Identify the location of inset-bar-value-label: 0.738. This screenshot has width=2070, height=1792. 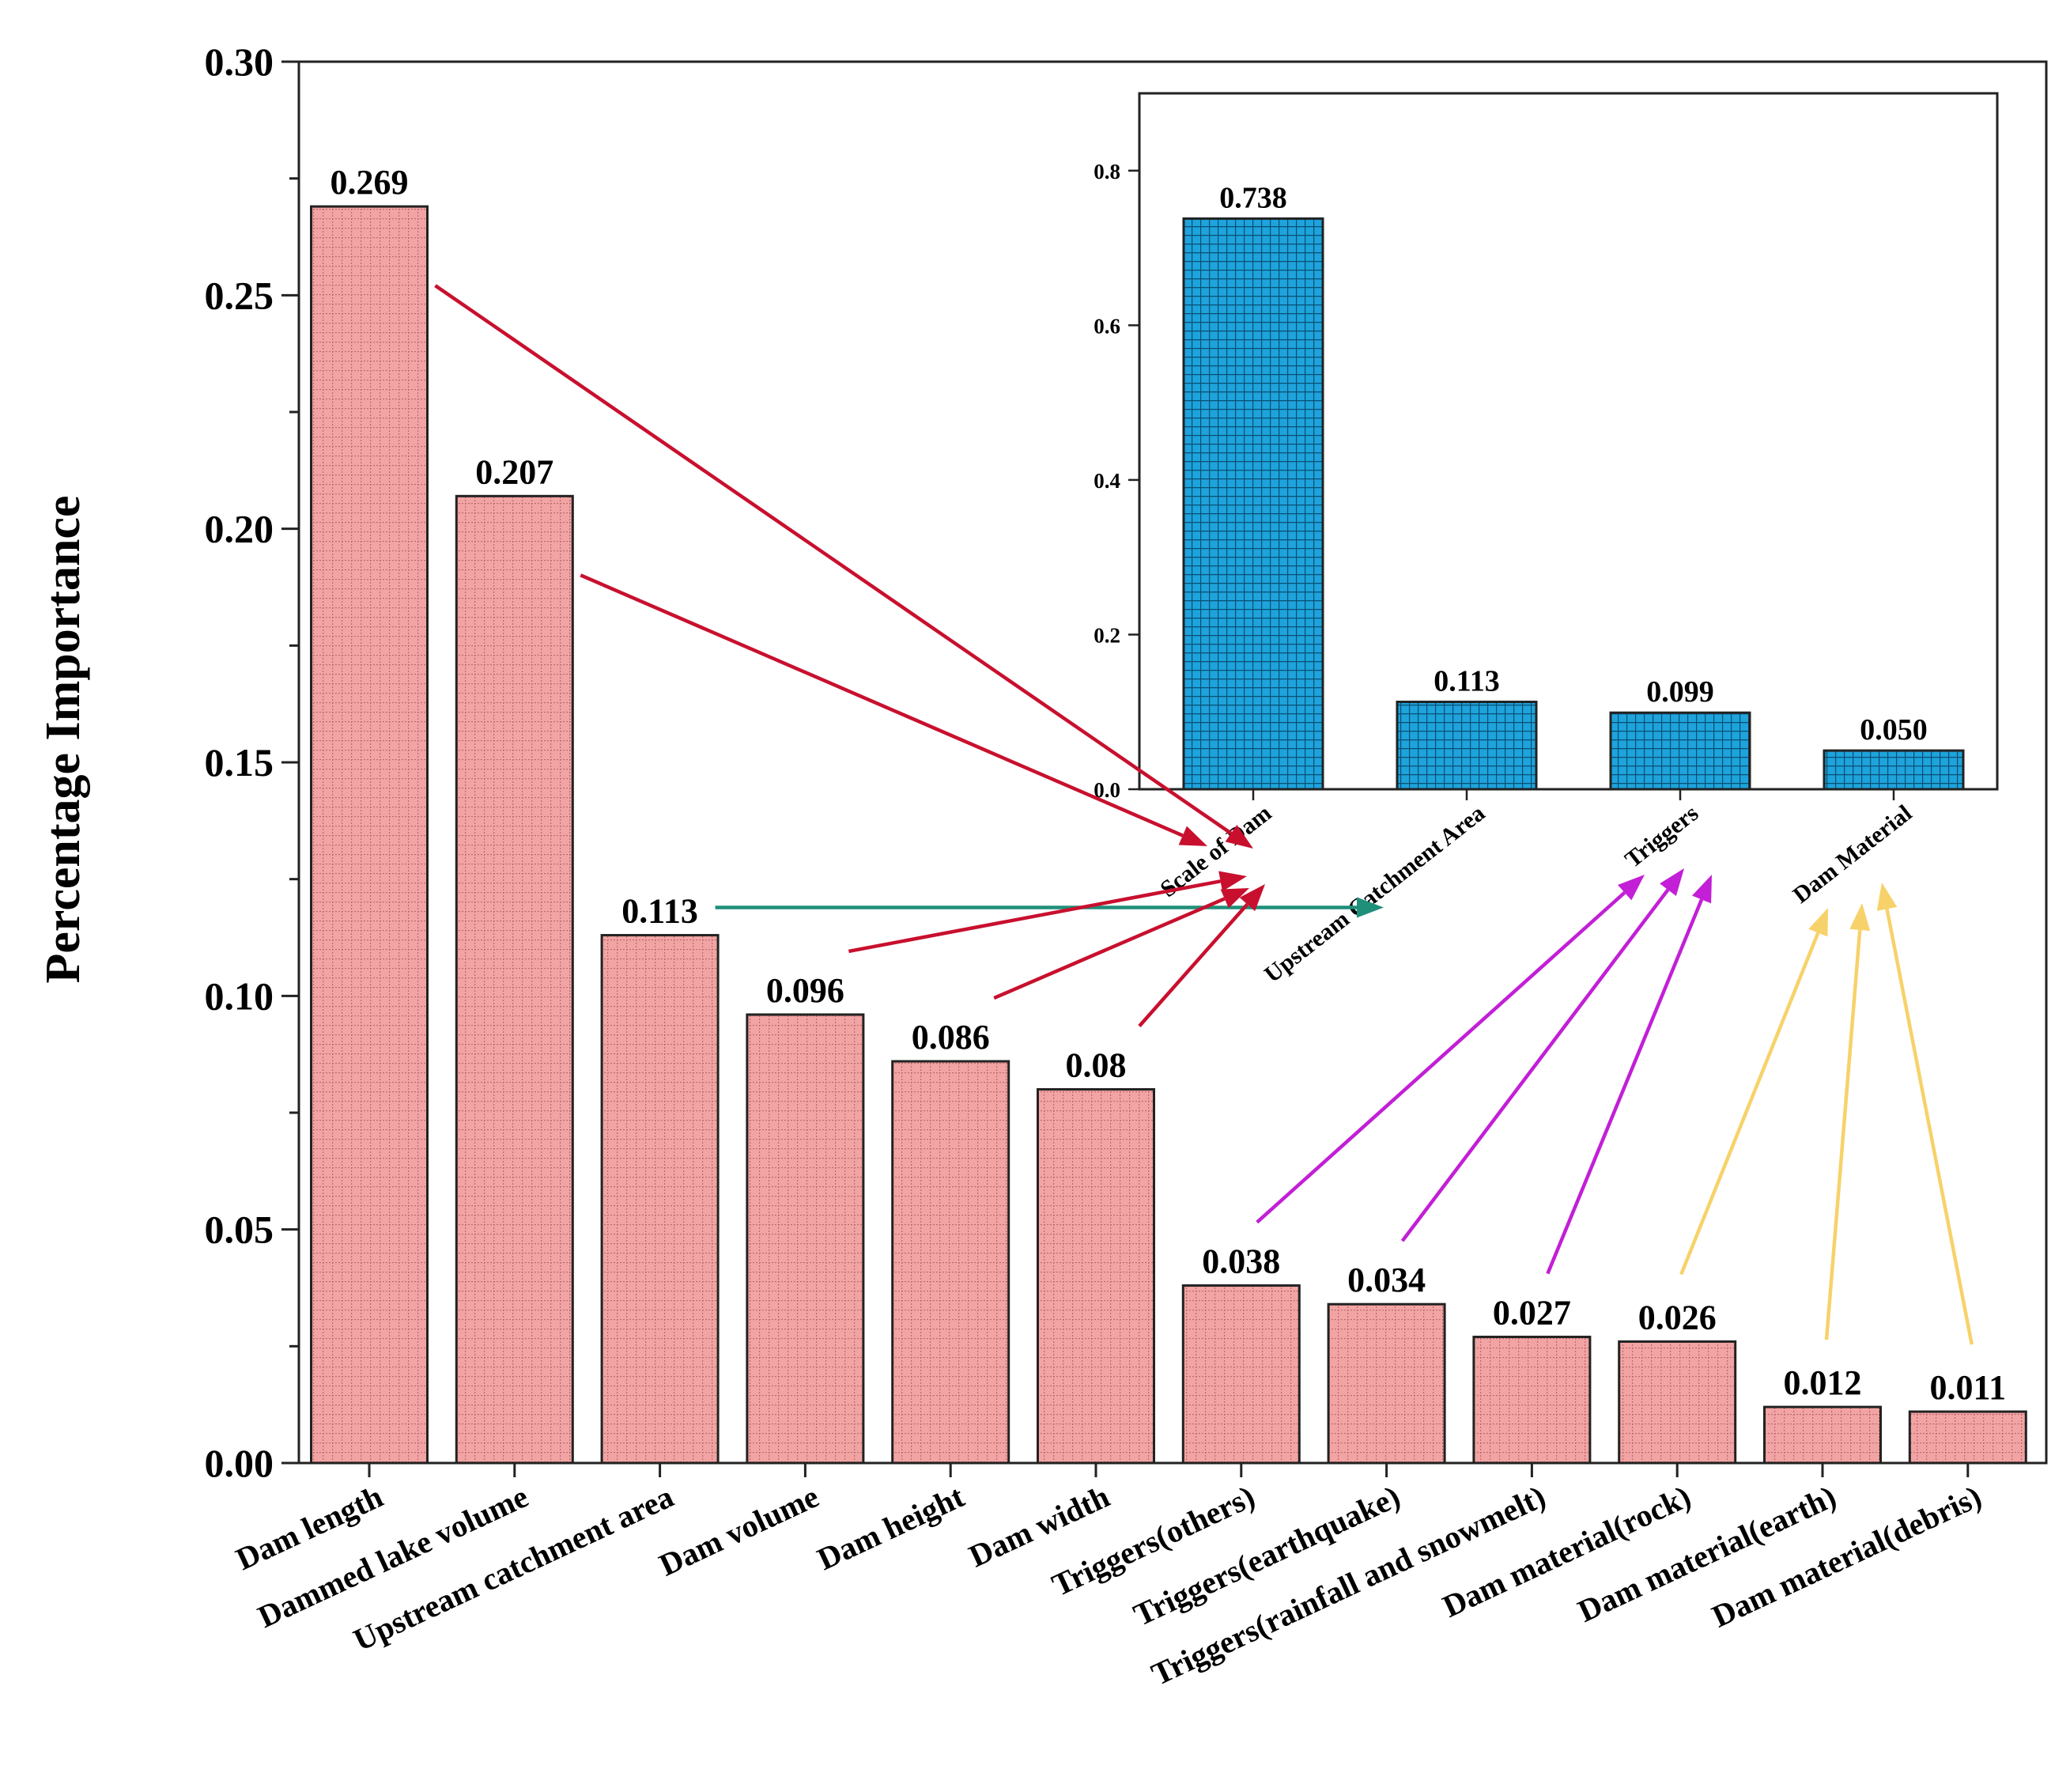
(1253, 197).